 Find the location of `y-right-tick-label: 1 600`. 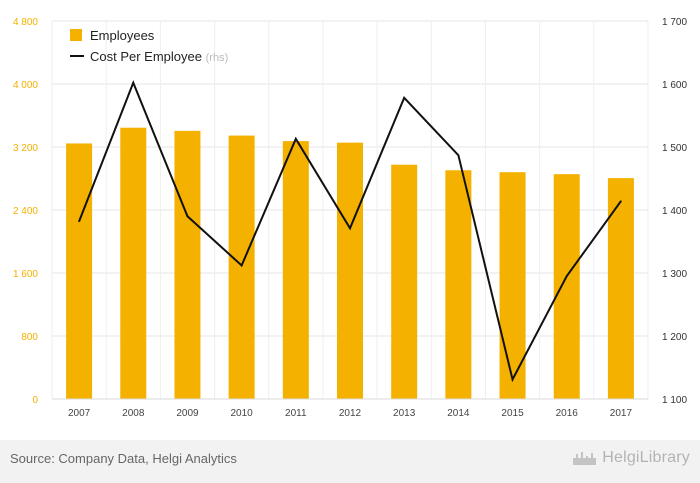

y-right-tick-label: 1 600 is located at coordinates (674, 85).